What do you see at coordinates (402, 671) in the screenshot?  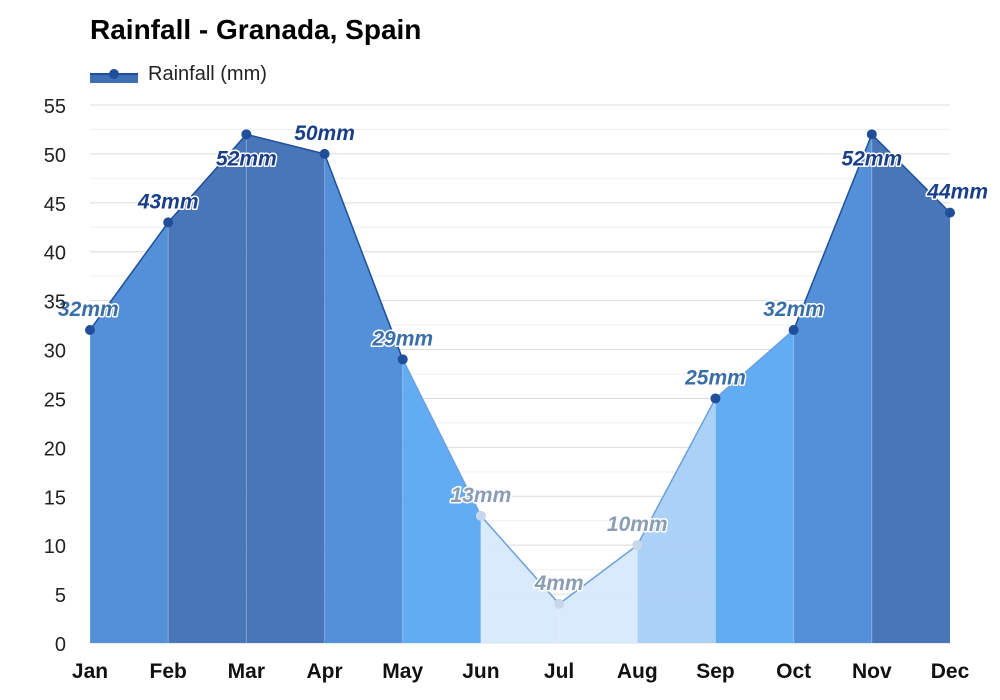 I see `x-tick-label: May` at bounding box center [402, 671].